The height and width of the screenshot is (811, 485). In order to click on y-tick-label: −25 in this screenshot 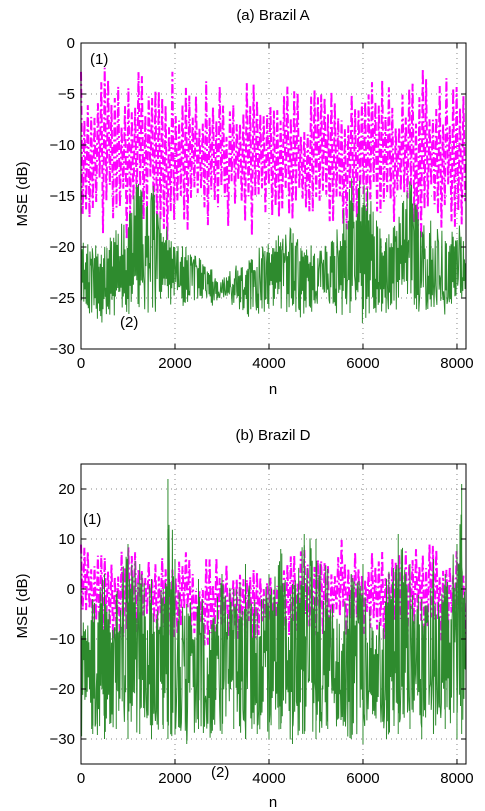, I will do `click(62, 298)`.